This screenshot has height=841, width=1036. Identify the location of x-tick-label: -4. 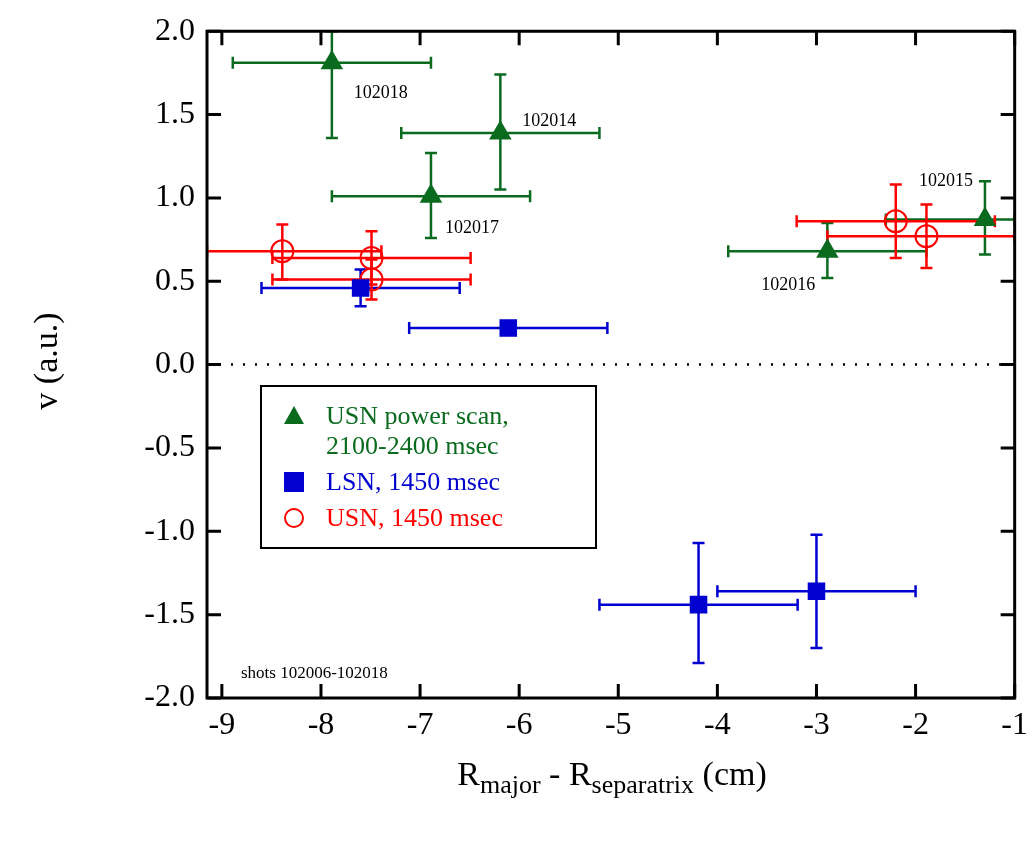
(717, 722).